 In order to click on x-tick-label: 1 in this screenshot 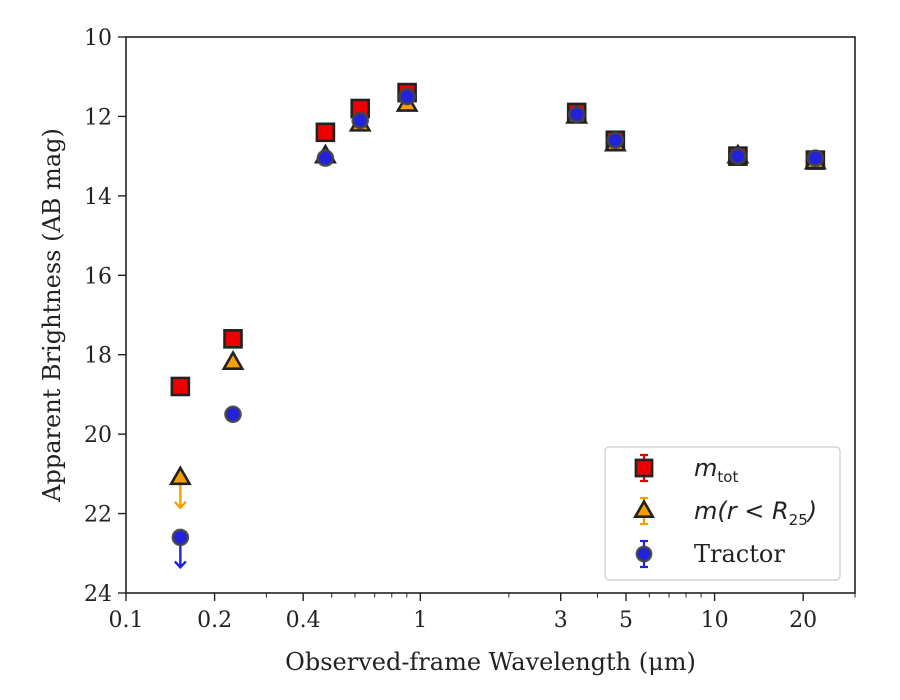, I will do `click(420, 620)`.